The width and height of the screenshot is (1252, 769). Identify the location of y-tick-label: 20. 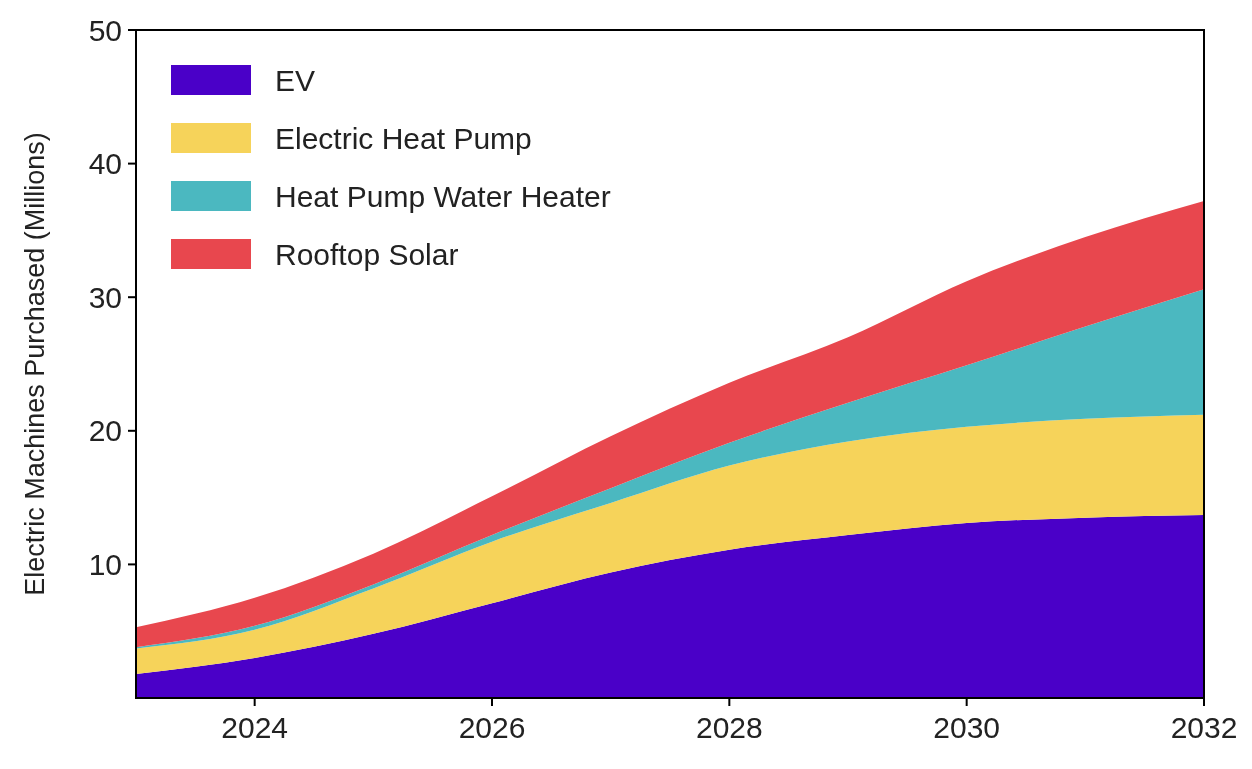
(105, 431).